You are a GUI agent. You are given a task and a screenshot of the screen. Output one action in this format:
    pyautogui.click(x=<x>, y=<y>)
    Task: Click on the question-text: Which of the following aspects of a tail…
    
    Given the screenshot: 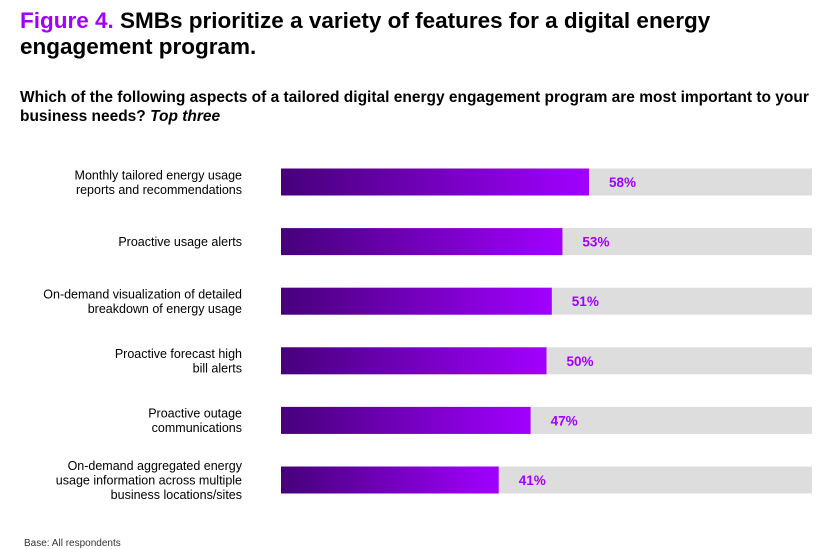 What is the action you would take?
    pyautogui.click(x=414, y=107)
    